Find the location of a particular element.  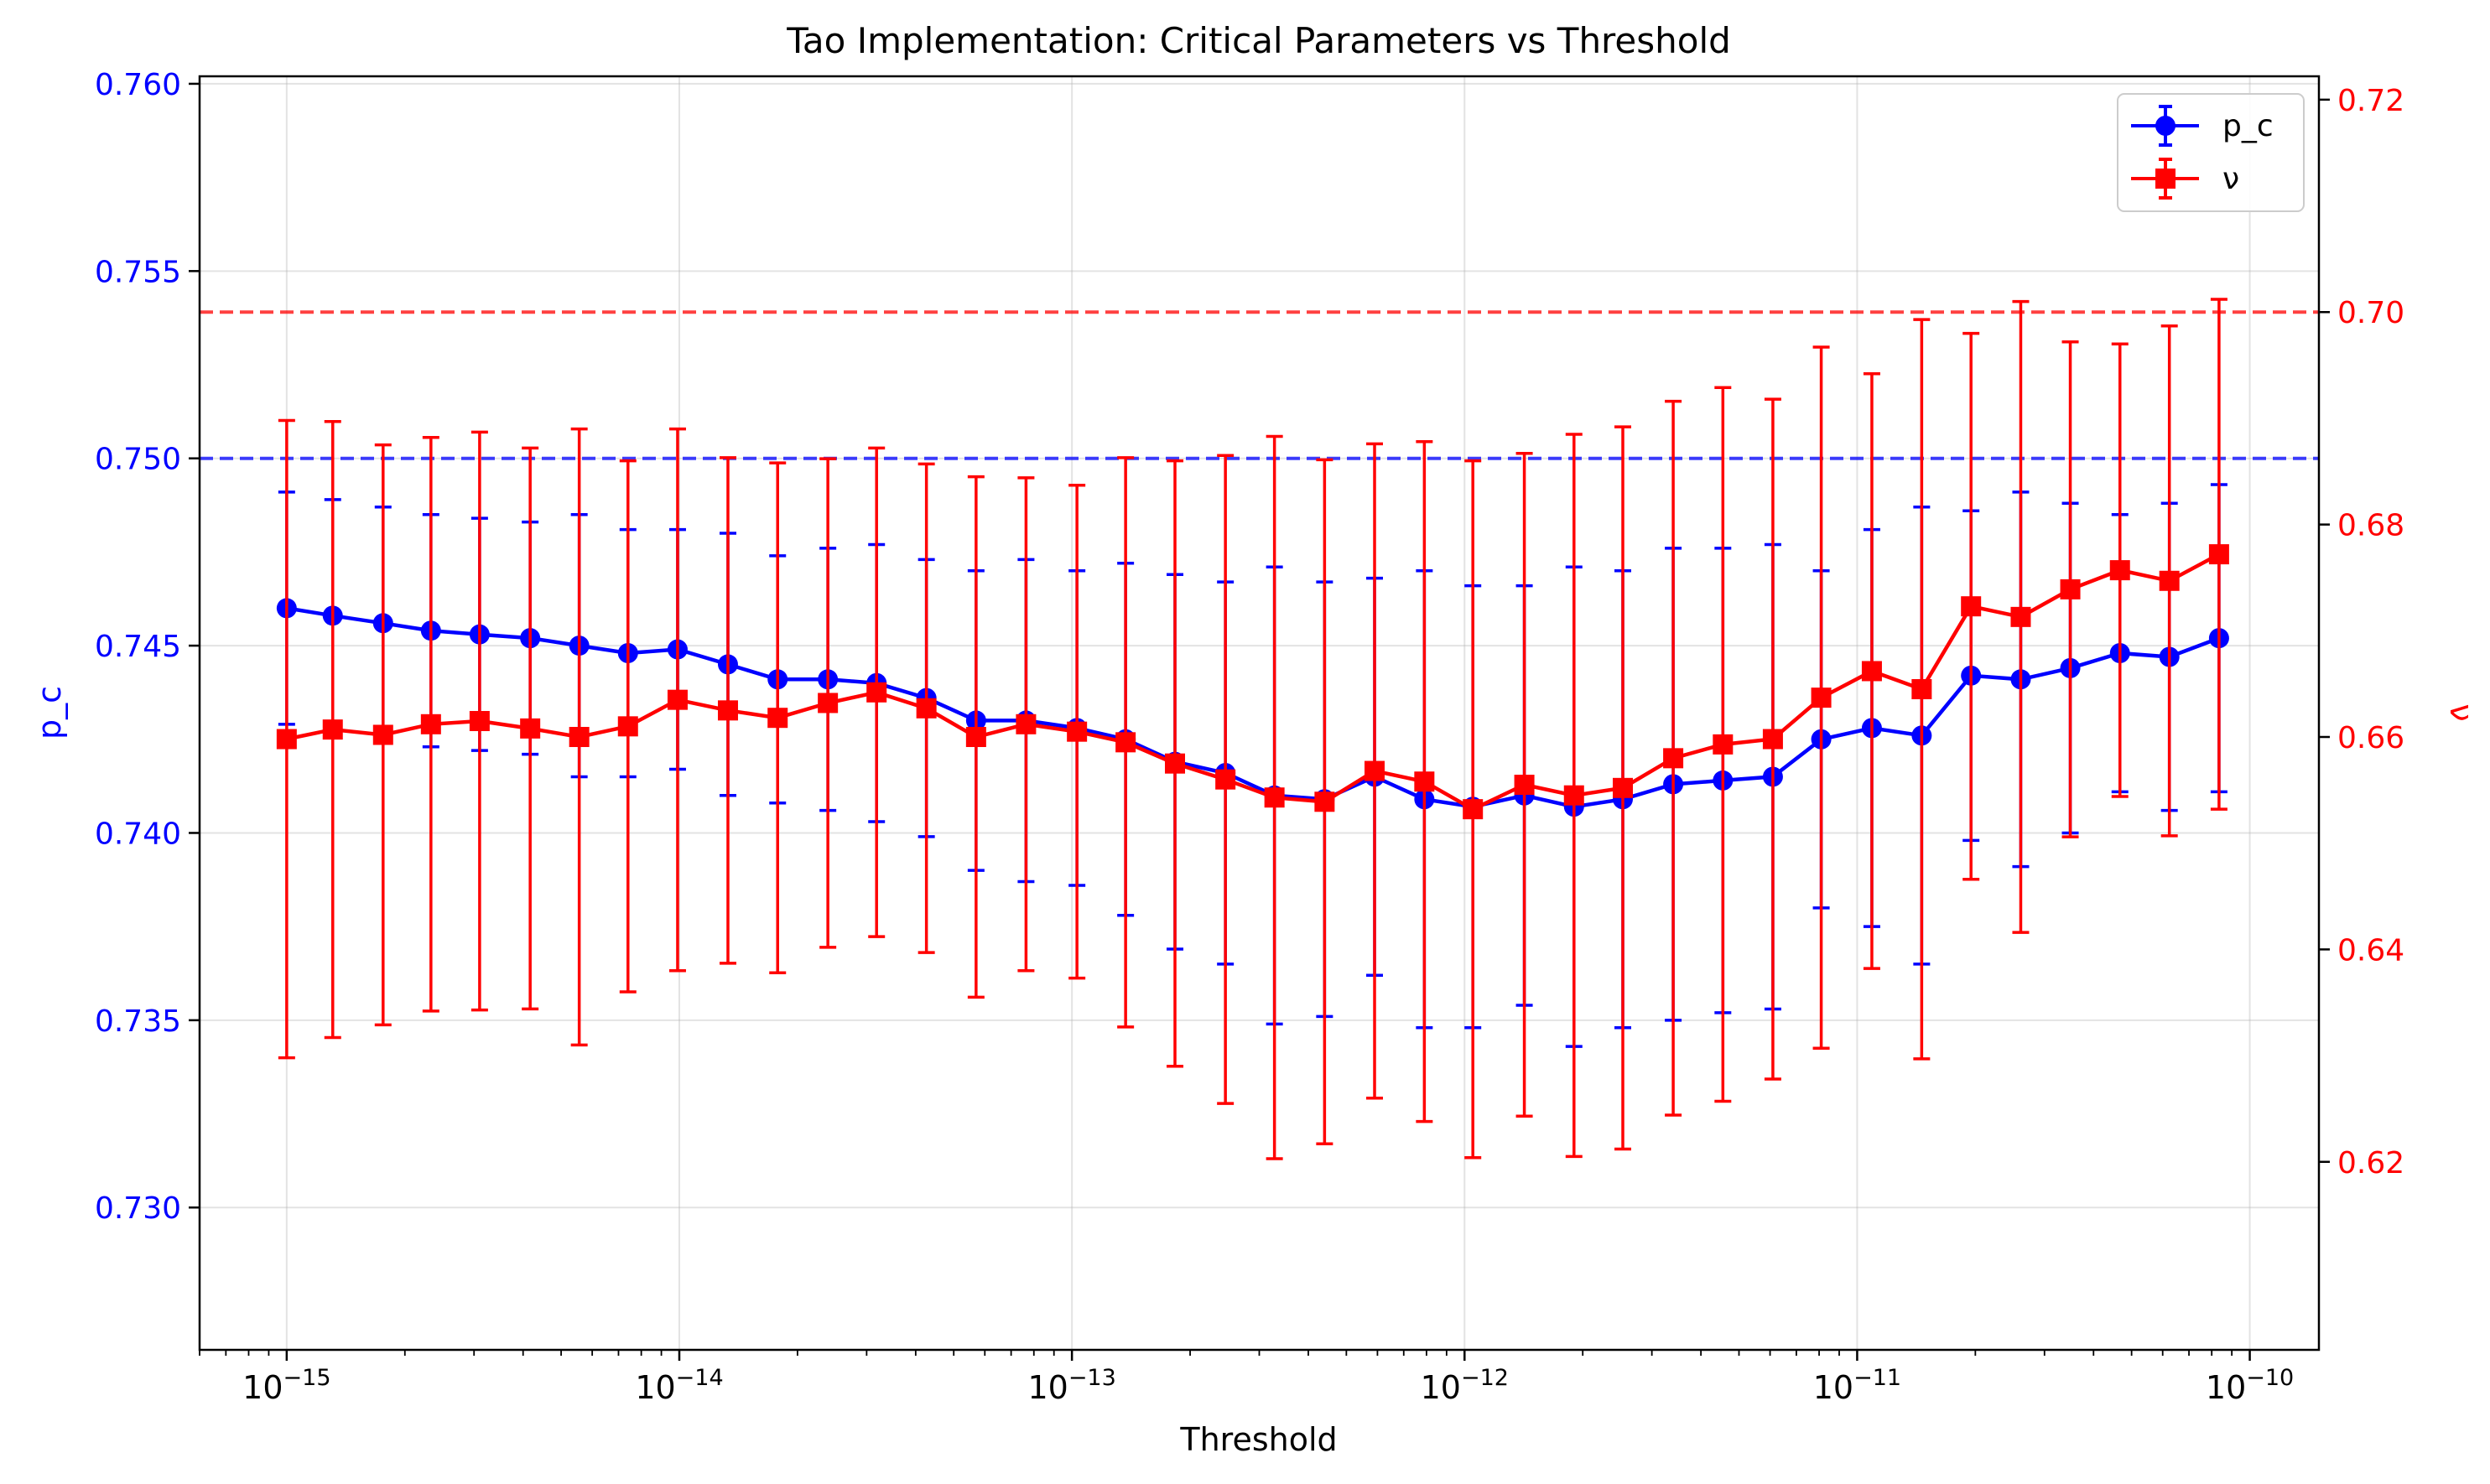

y-left-tick-label: 0.755 is located at coordinates (138, 272).